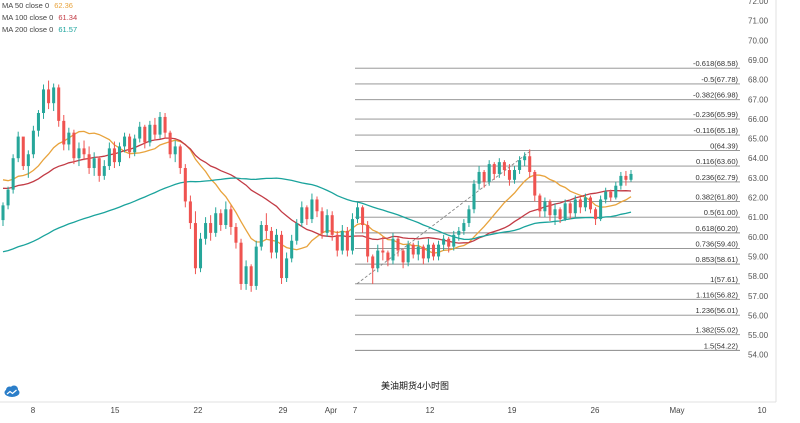 The image size is (800, 423). I want to click on tradingview-logo-icon, so click(12, 391).